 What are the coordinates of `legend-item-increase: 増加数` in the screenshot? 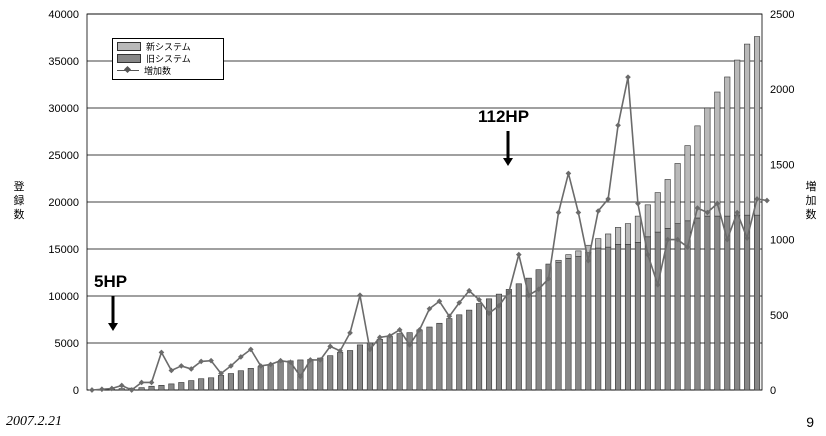 It's located at (144, 71).